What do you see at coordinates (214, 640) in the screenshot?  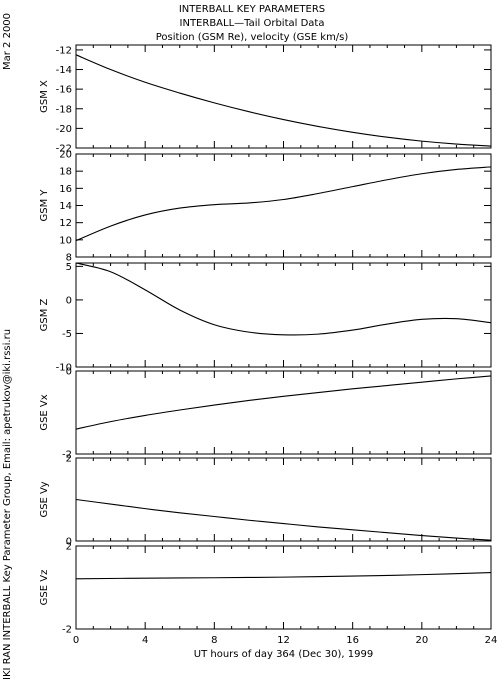 I see `x-tick-label: 8` at bounding box center [214, 640].